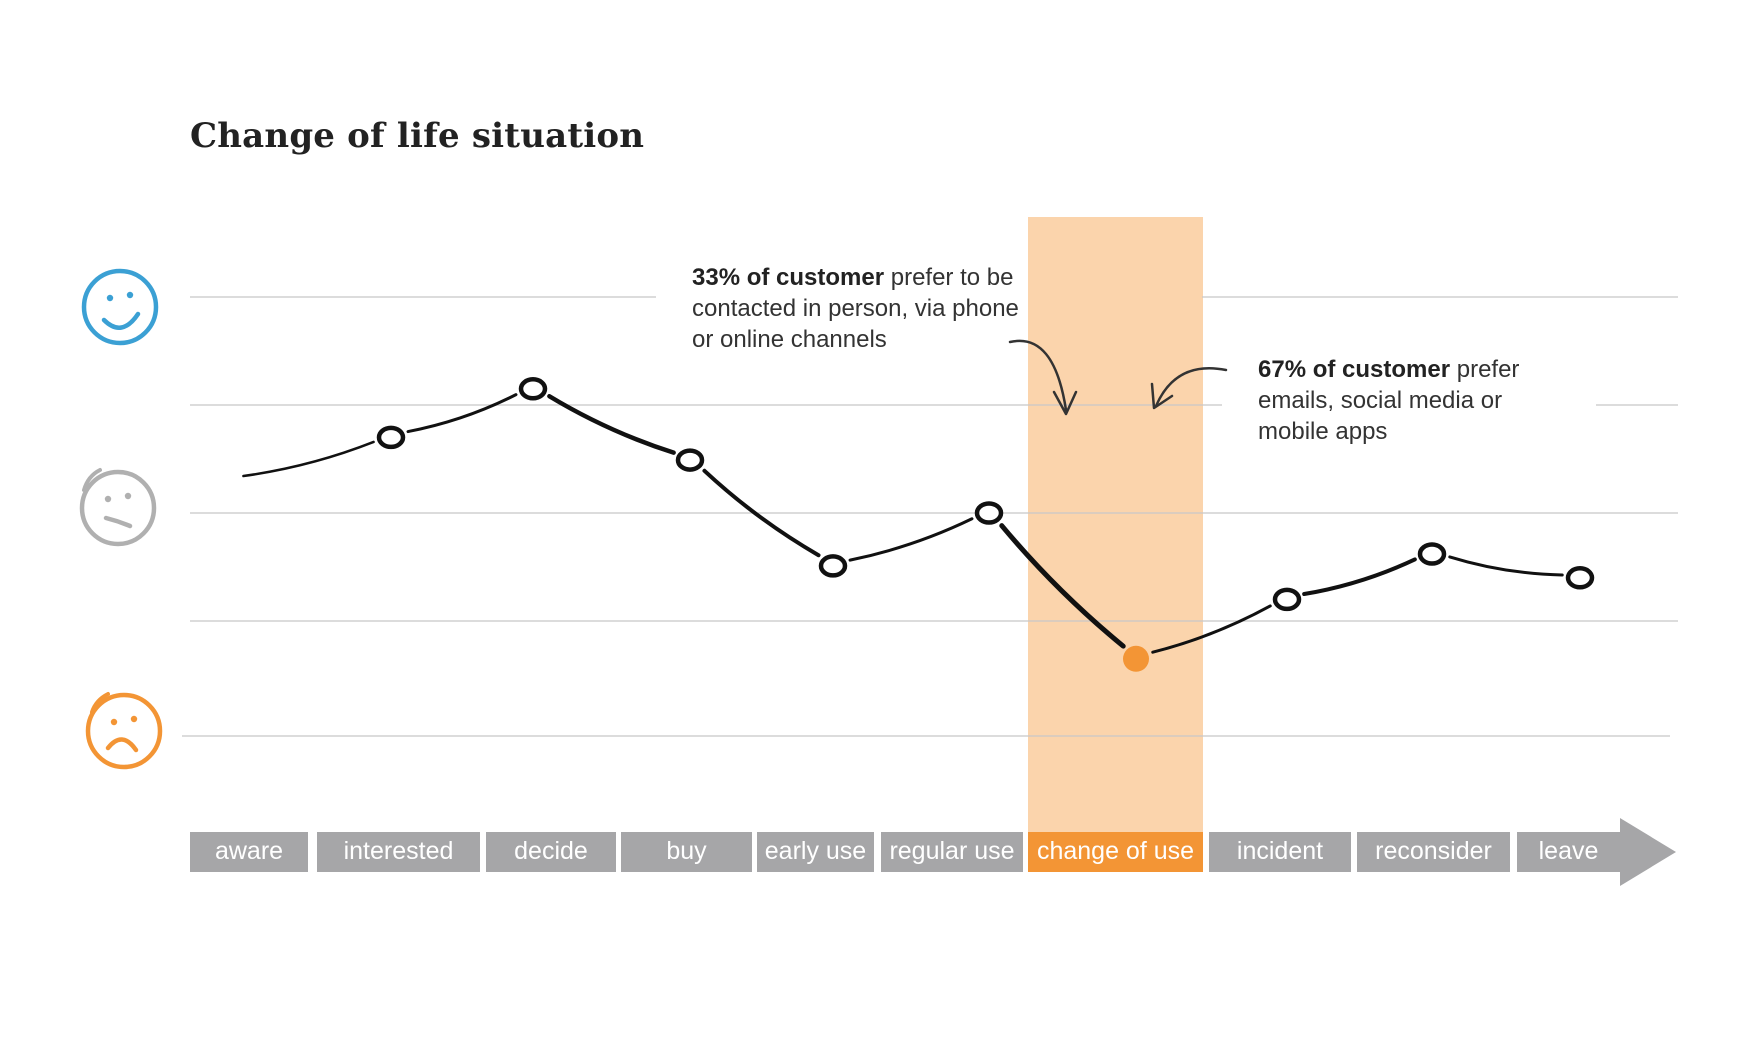 The image size is (1760, 1056). I want to click on stage-label: early use, so click(815, 852).